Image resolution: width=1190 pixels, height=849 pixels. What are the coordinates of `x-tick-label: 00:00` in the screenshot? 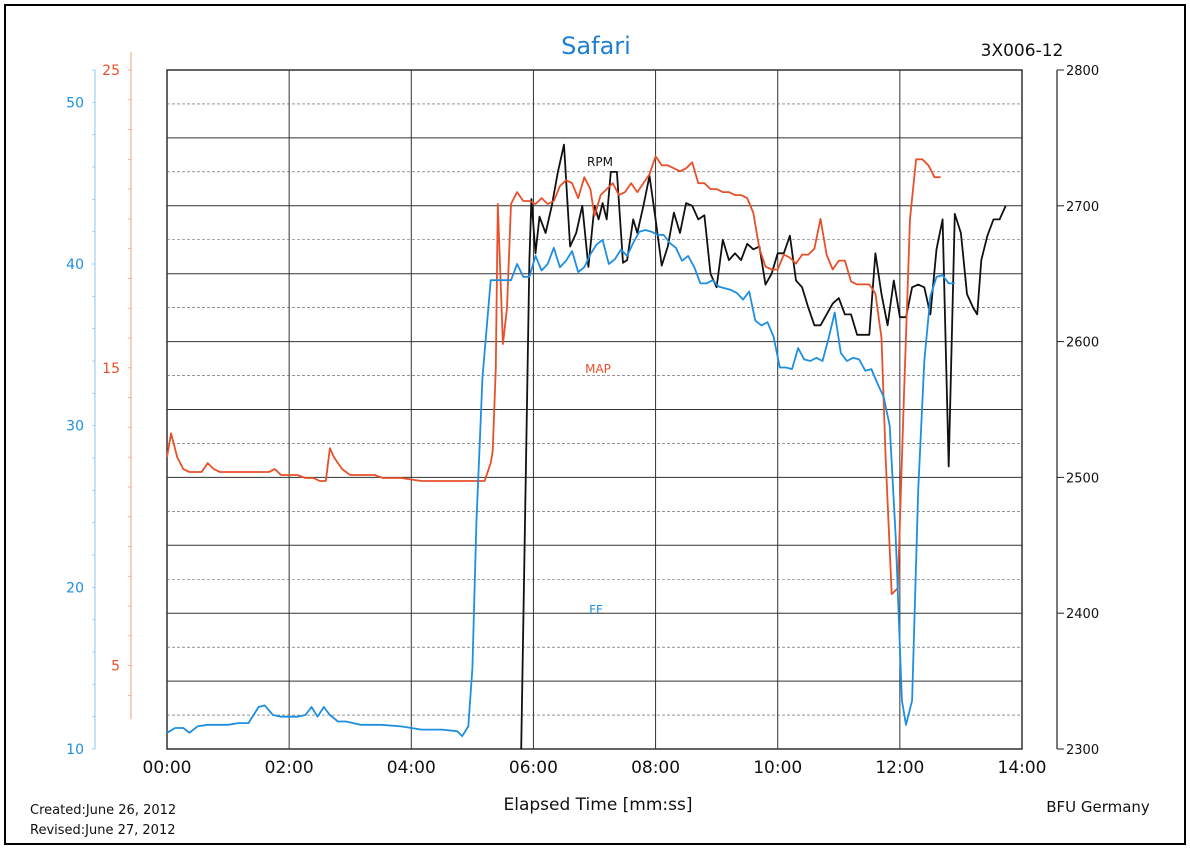 It's located at (167, 768).